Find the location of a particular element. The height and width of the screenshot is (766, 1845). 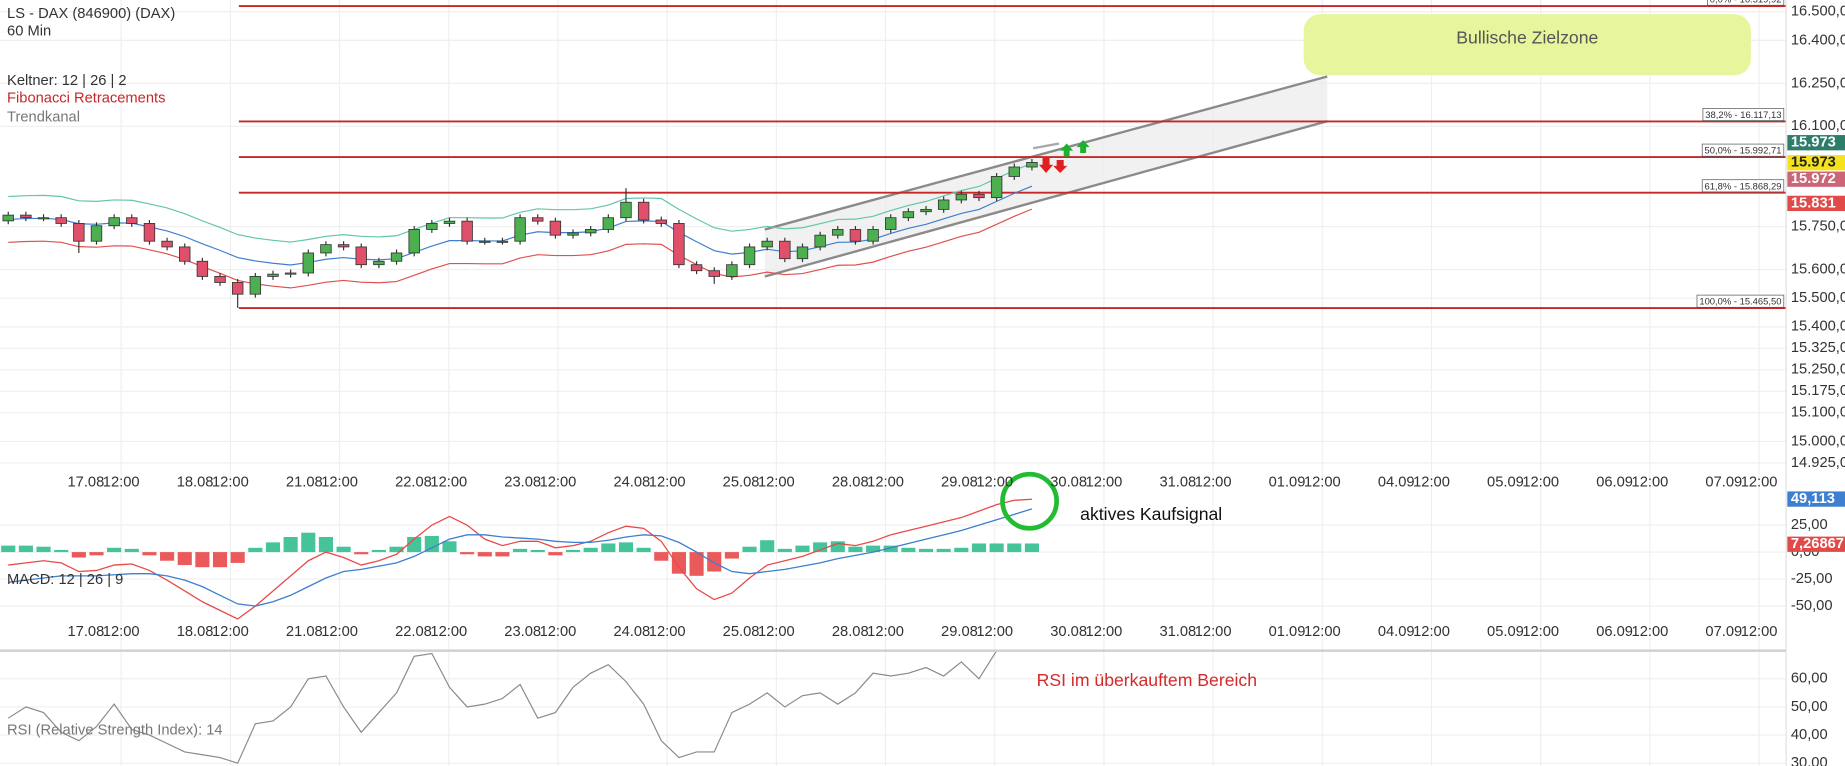

fib-label: 0,0% - 16.519,92 is located at coordinates (1746, 2).